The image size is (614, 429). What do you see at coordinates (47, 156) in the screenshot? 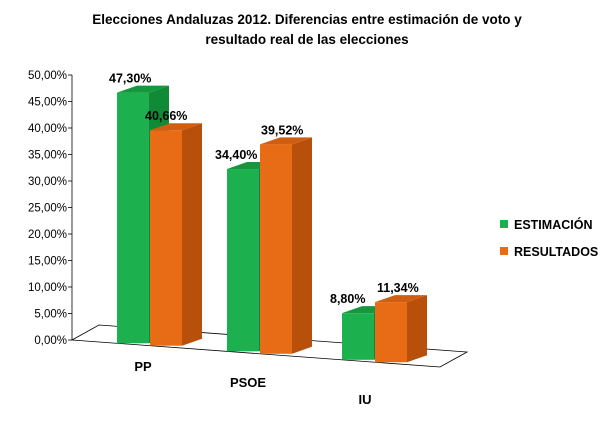
I see `y-tick-label: 35,00%` at bounding box center [47, 156].